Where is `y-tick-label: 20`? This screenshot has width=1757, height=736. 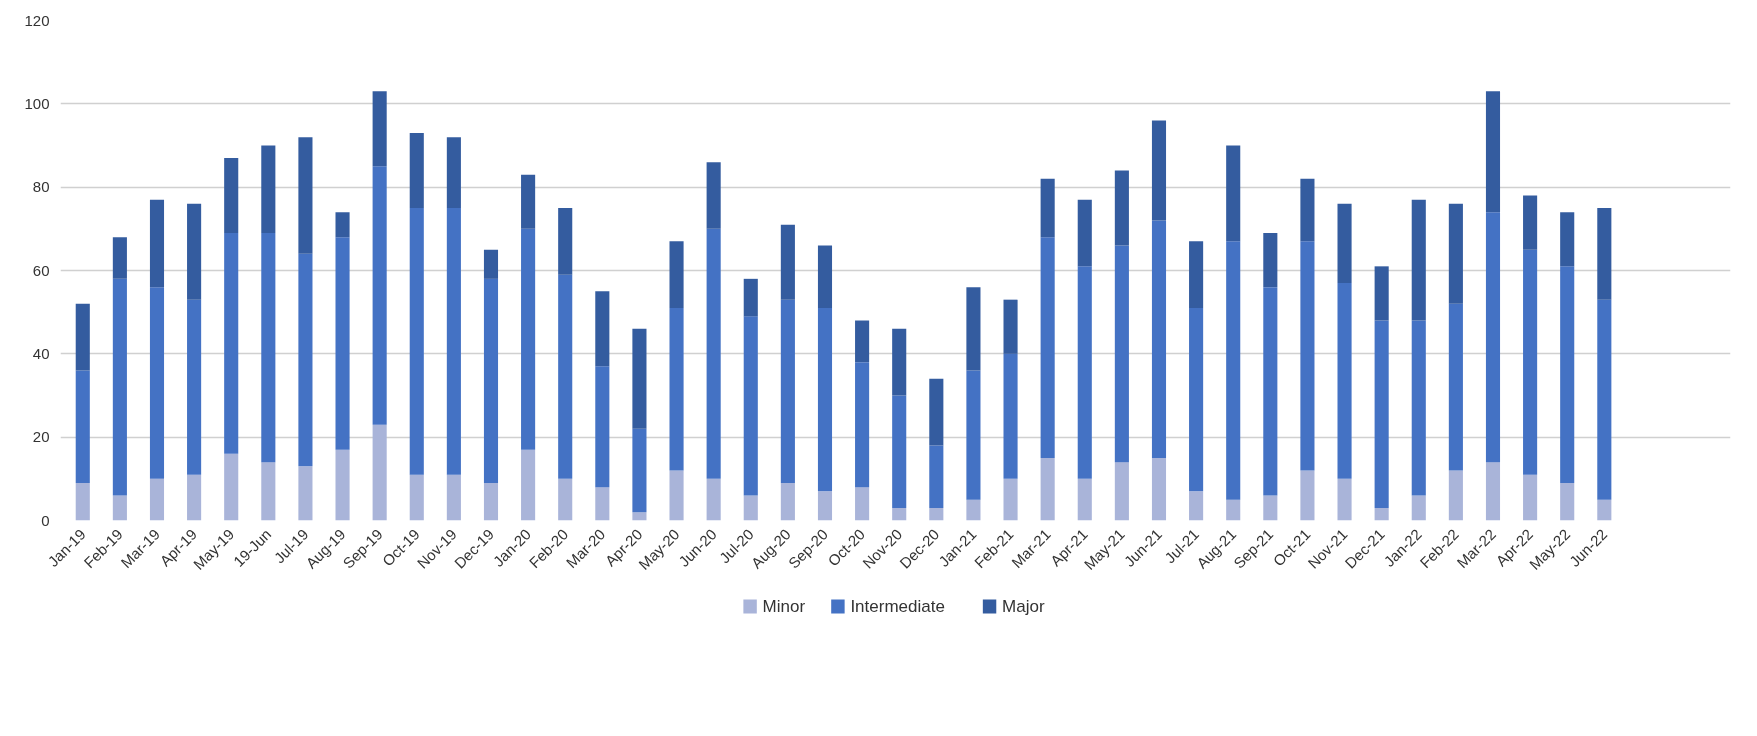 y-tick-label: 20 is located at coordinates (41, 437).